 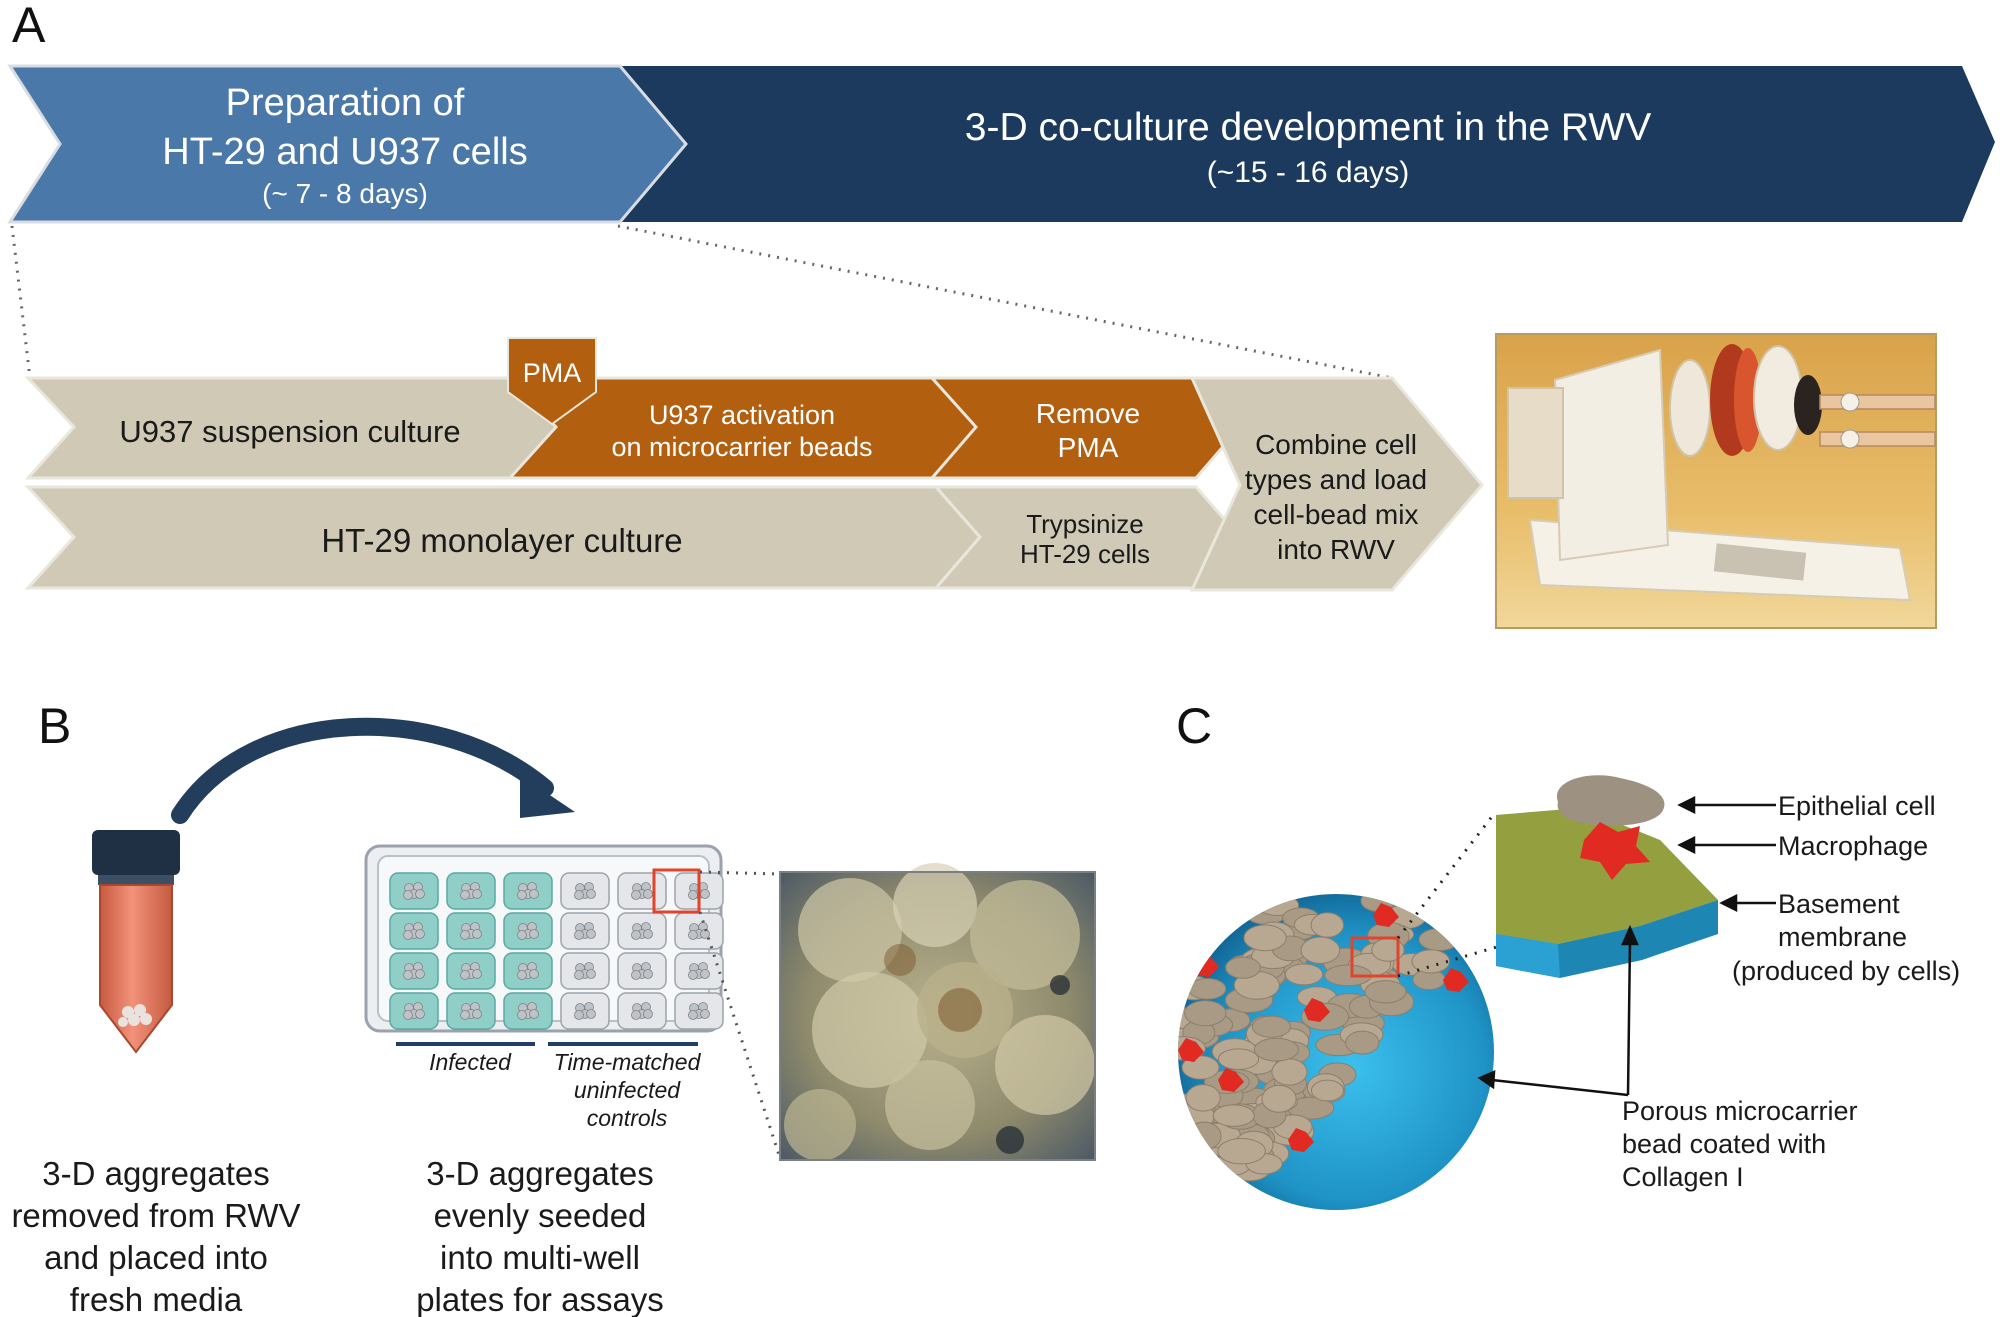 I want to click on combine-chevron, so click(x=1336, y=484).